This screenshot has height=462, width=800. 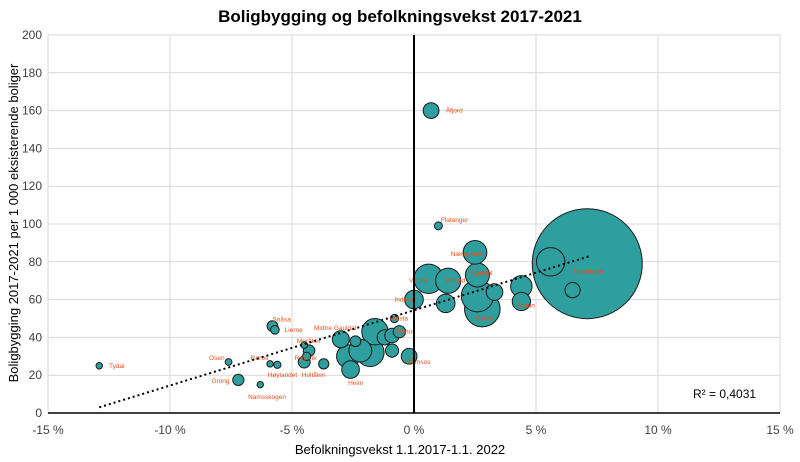 I want to click on data-label: Verdal, so click(x=418, y=281).